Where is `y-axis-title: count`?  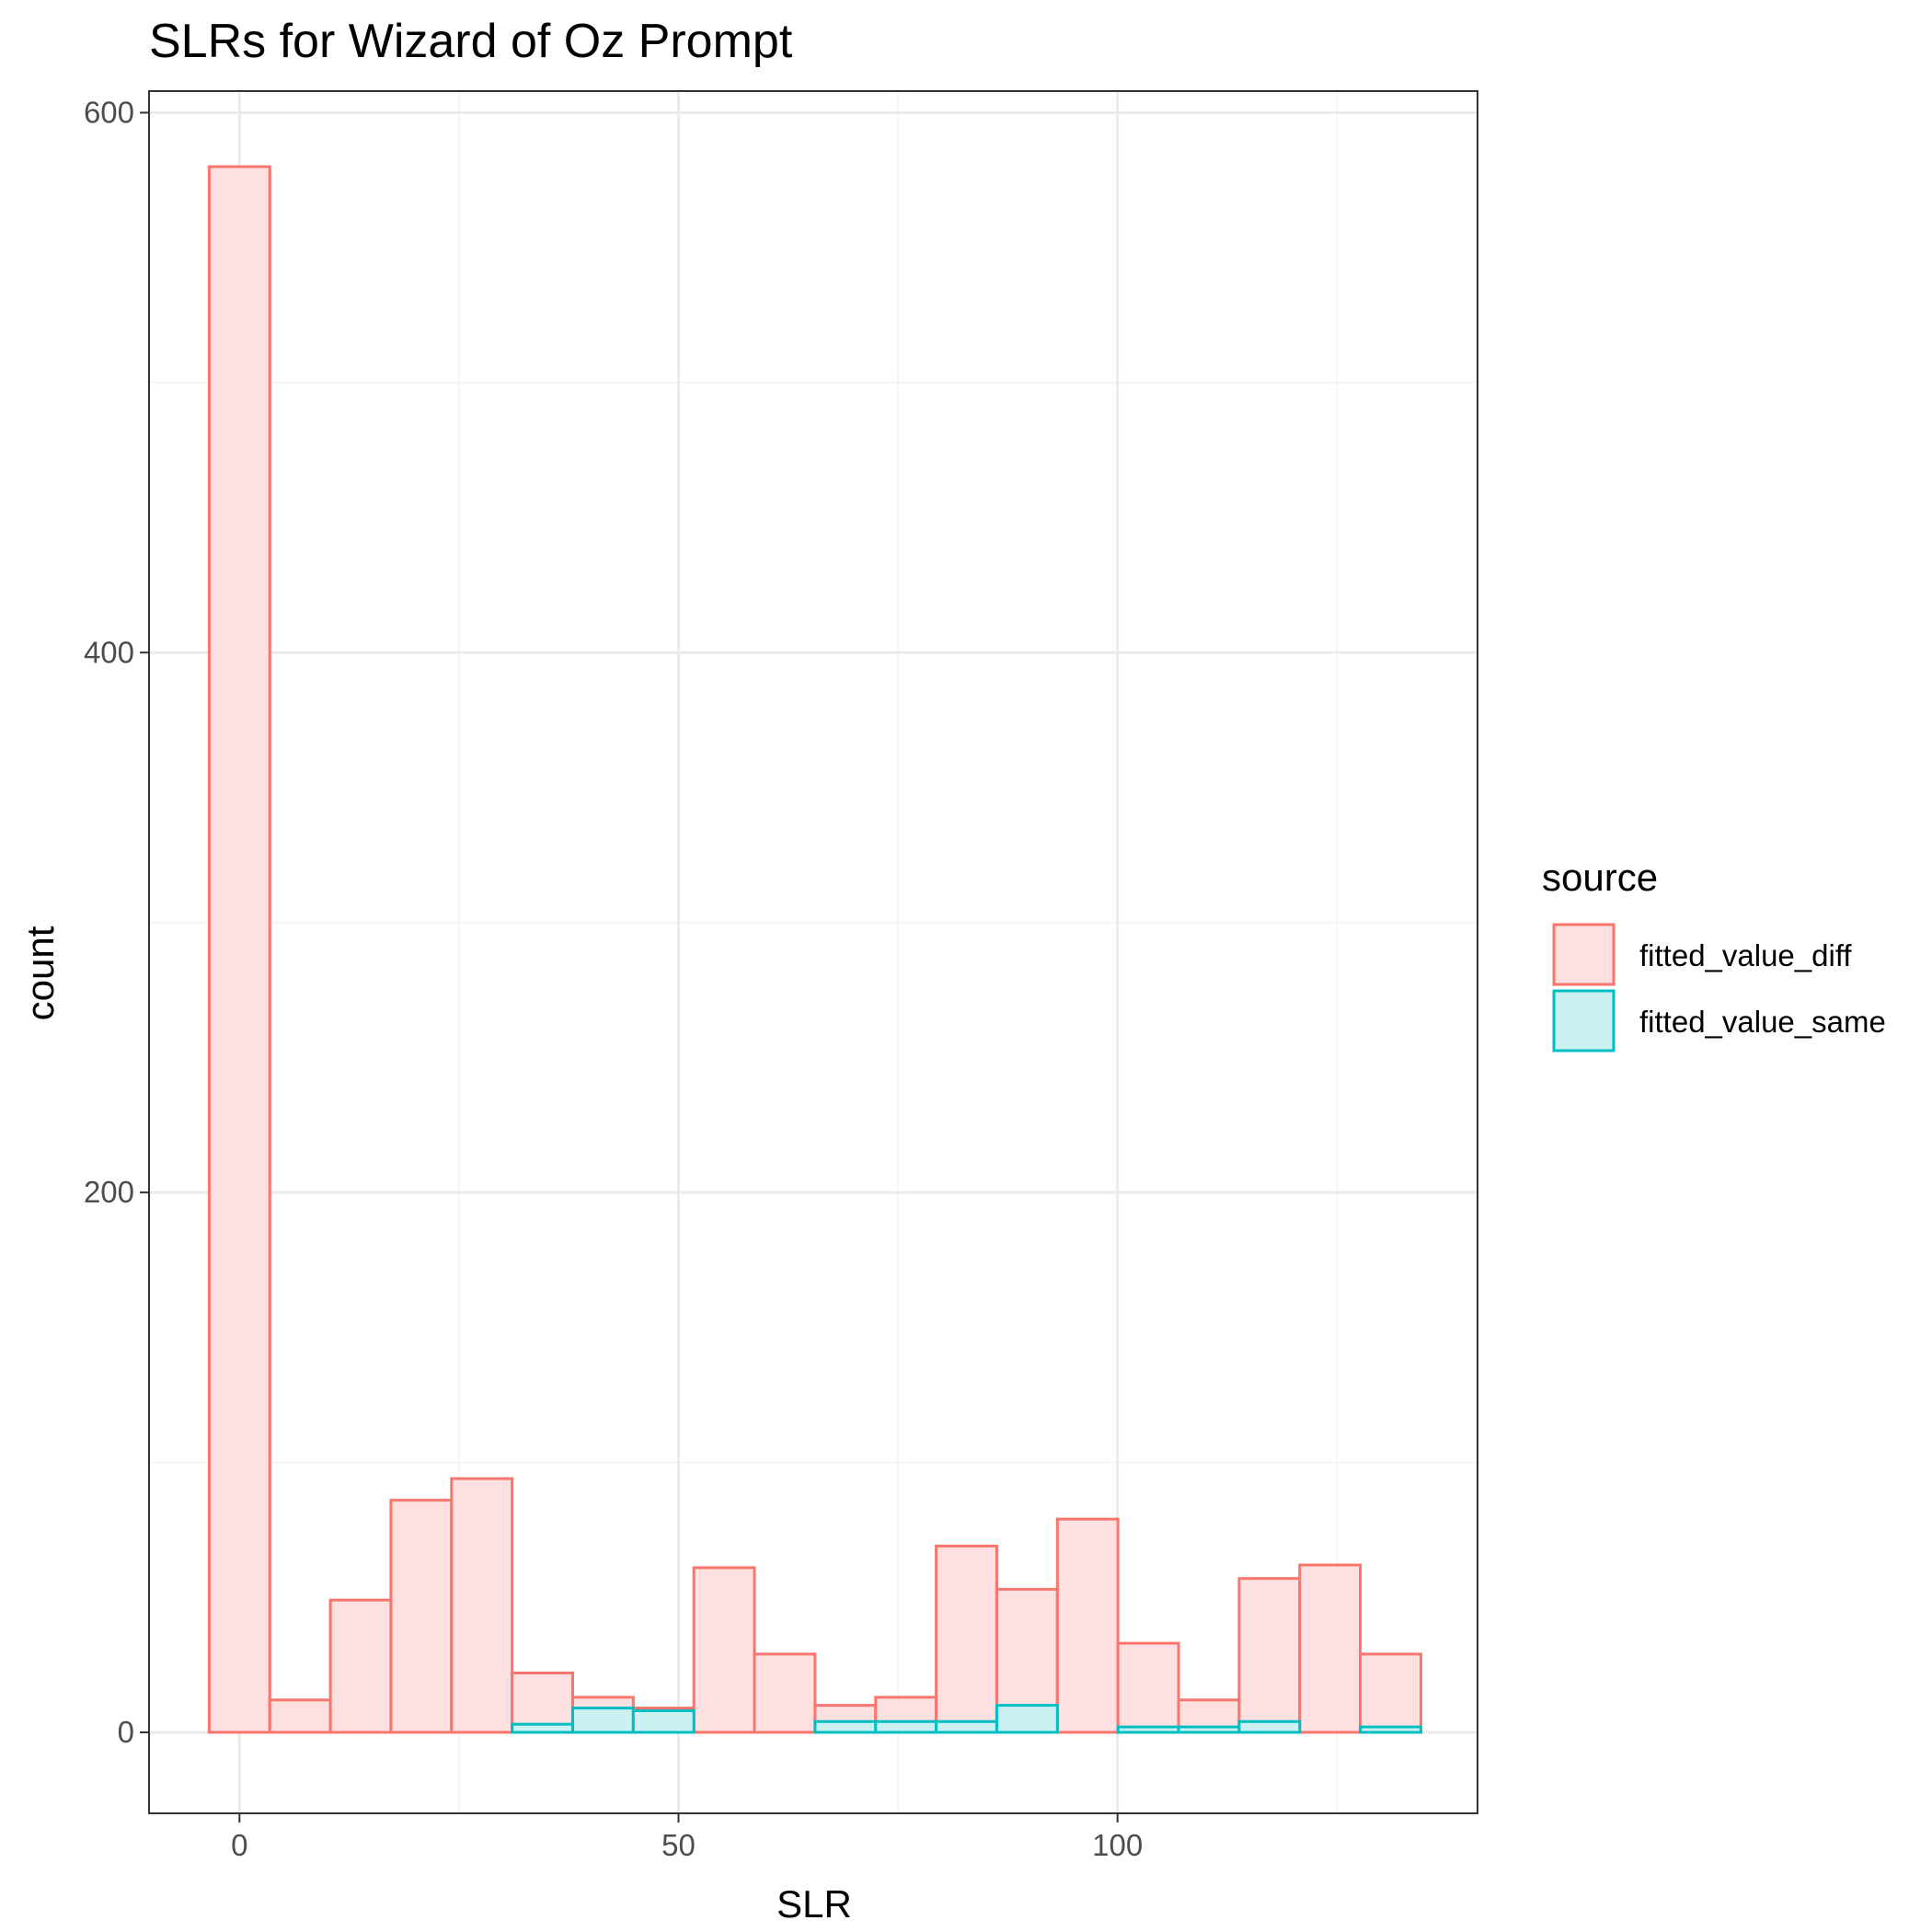 y-axis-title: count is located at coordinates (40, 973).